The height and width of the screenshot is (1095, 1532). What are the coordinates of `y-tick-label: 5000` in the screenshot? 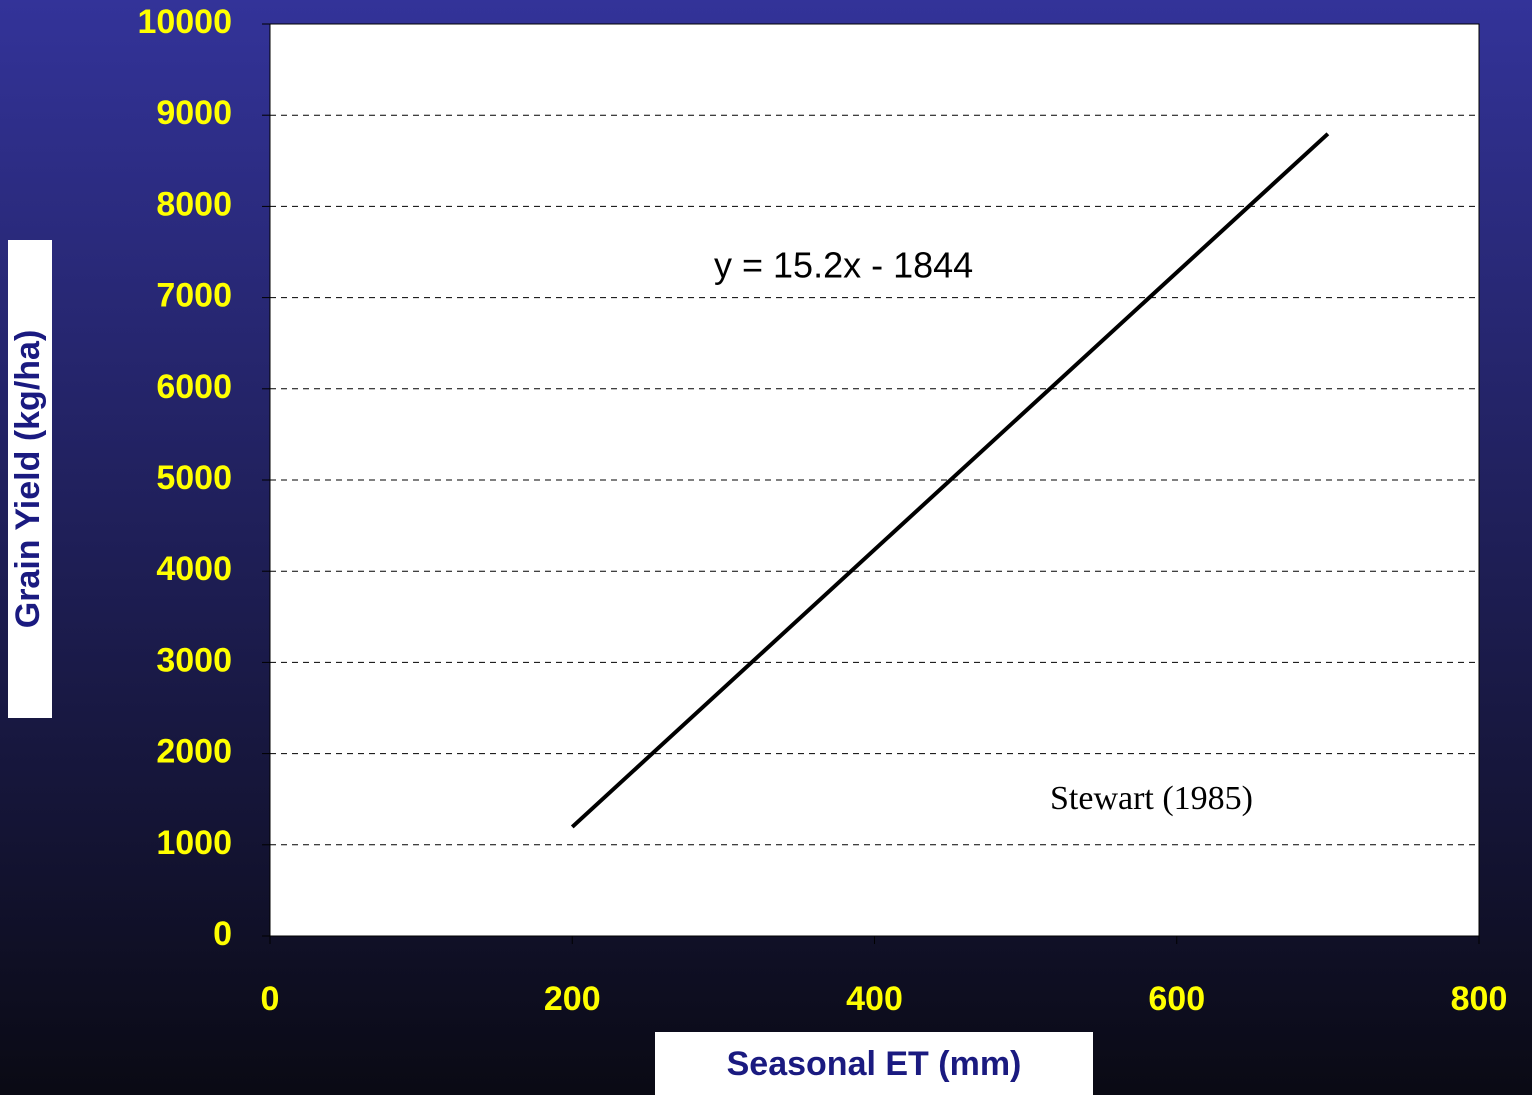 It's located at (194, 478).